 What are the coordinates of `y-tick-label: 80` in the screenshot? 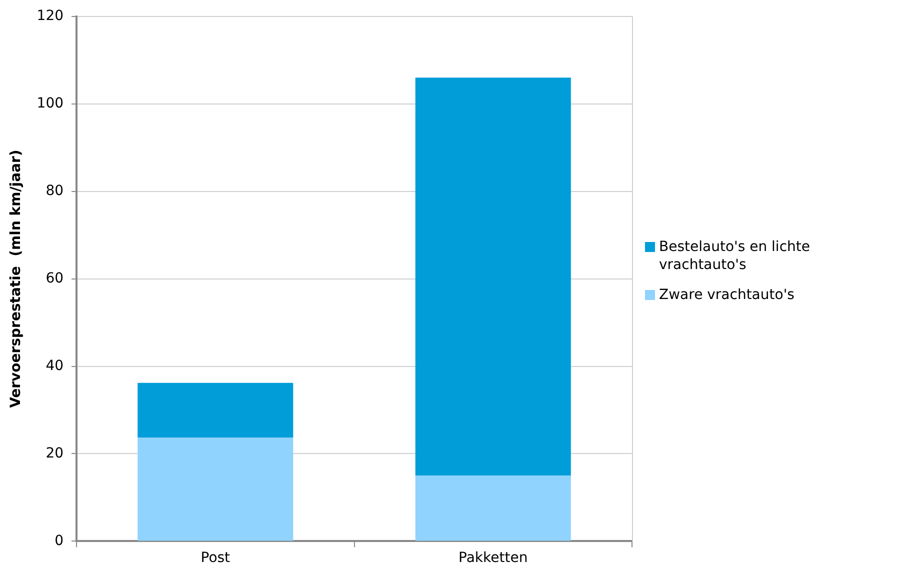 It's located at (55, 190).